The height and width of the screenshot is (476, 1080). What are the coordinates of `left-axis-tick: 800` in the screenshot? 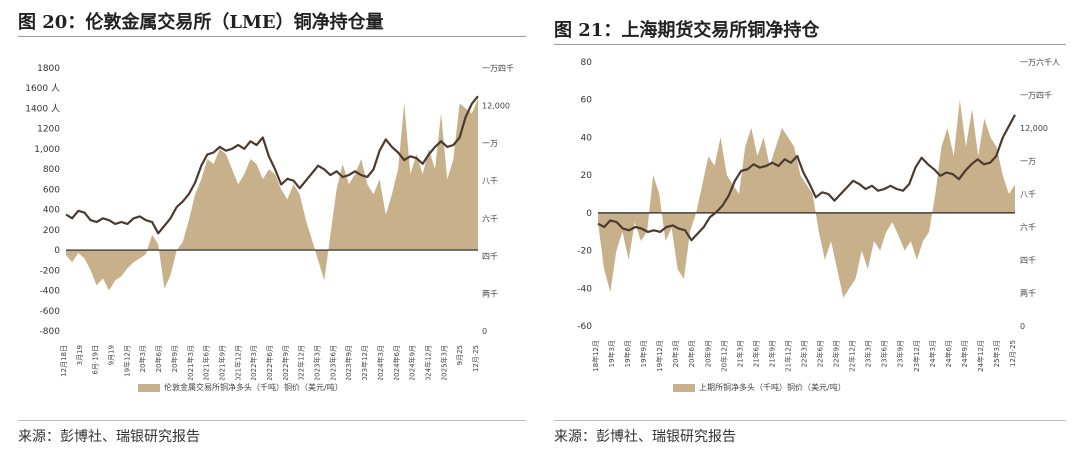 It's located at (51, 170).